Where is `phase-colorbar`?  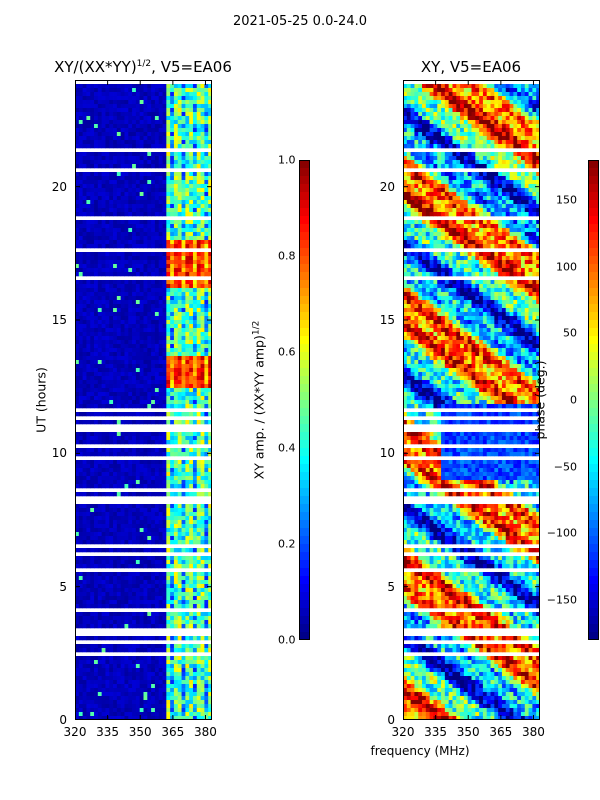 phase-colorbar is located at coordinates (593, 400).